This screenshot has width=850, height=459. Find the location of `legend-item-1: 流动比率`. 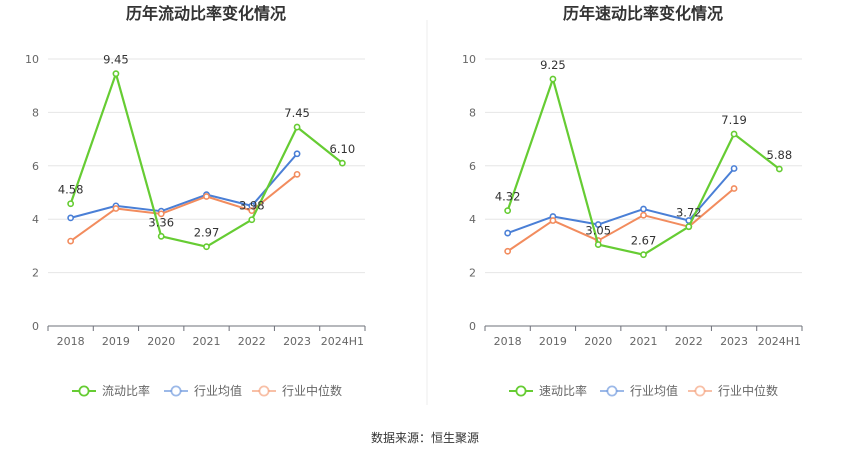

legend-item-1: 流动比率 is located at coordinates (111, 390).